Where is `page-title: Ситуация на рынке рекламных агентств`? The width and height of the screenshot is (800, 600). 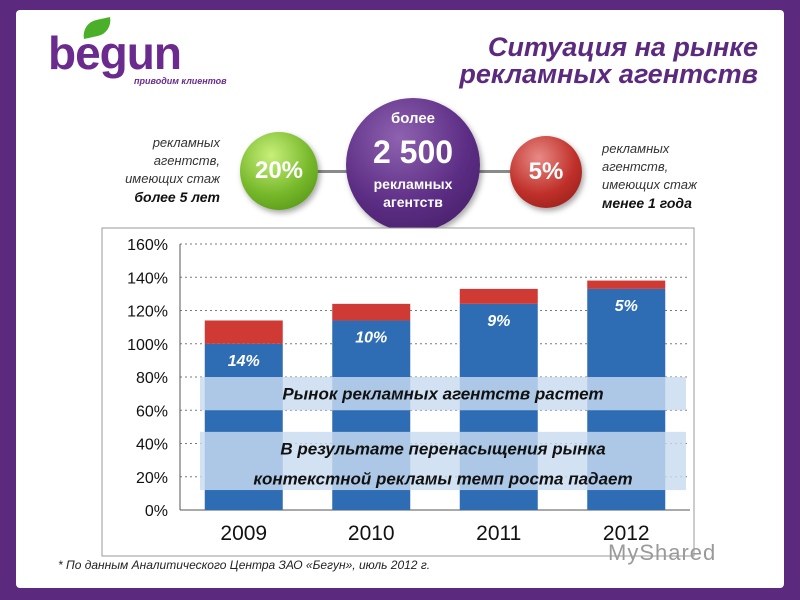
page-title: Ситуация на рынке рекламных агентств is located at coordinates (608, 61).